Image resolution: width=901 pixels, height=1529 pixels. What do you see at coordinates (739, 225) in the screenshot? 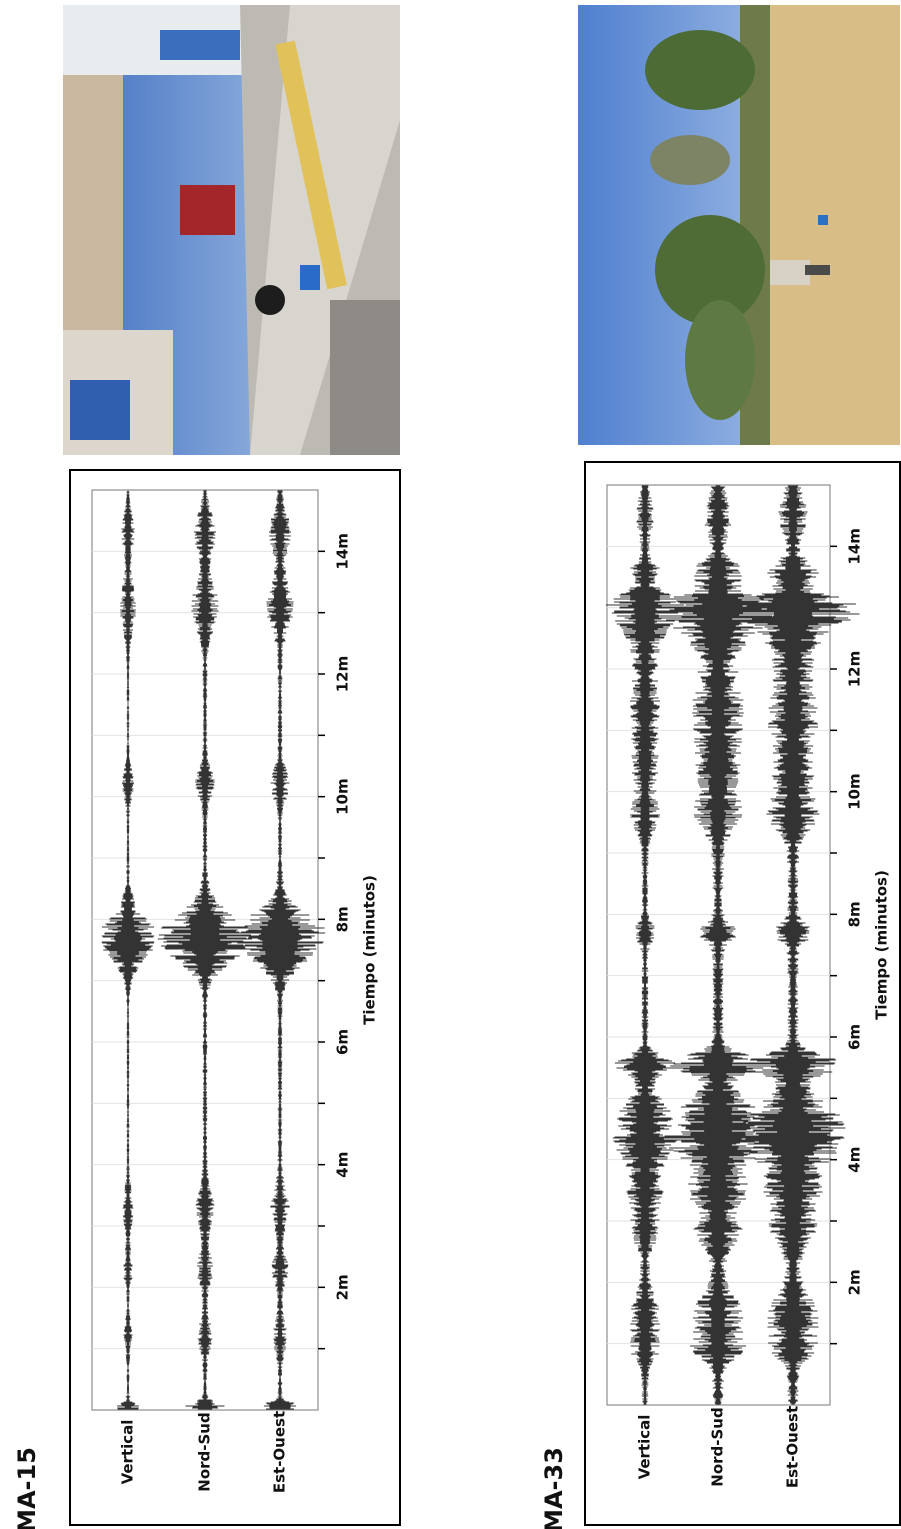
I see `photo-field` at bounding box center [739, 225].